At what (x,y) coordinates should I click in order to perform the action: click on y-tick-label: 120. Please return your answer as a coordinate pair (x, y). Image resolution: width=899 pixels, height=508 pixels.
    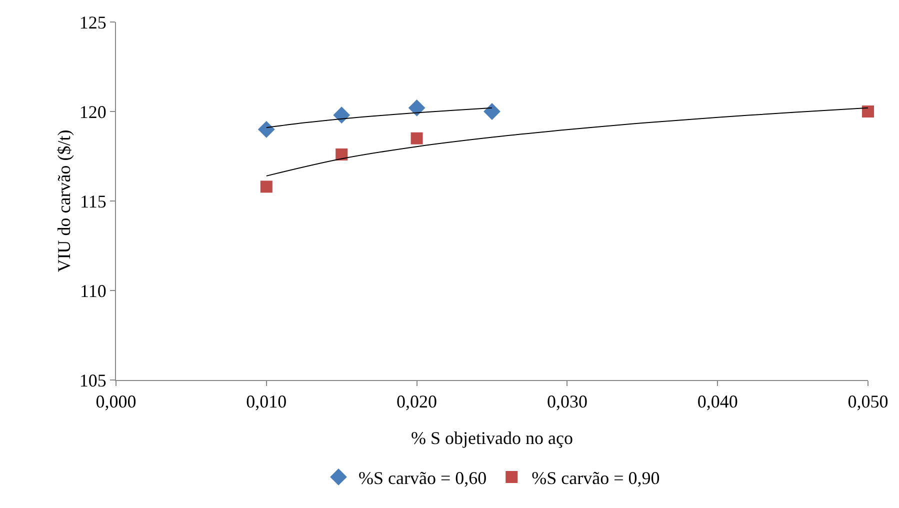
    Looking at the image, I should click on (92, 112).